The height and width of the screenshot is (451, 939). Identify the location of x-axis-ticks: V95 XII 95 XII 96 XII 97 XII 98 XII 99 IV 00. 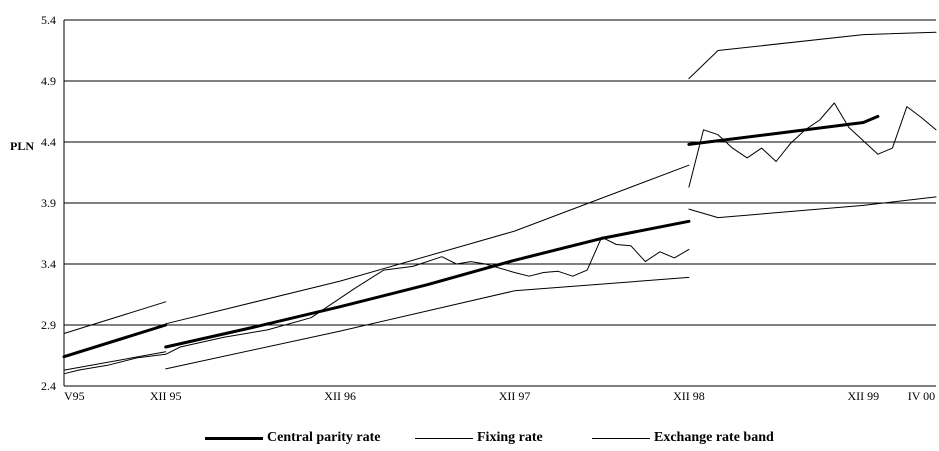
(499, 396).